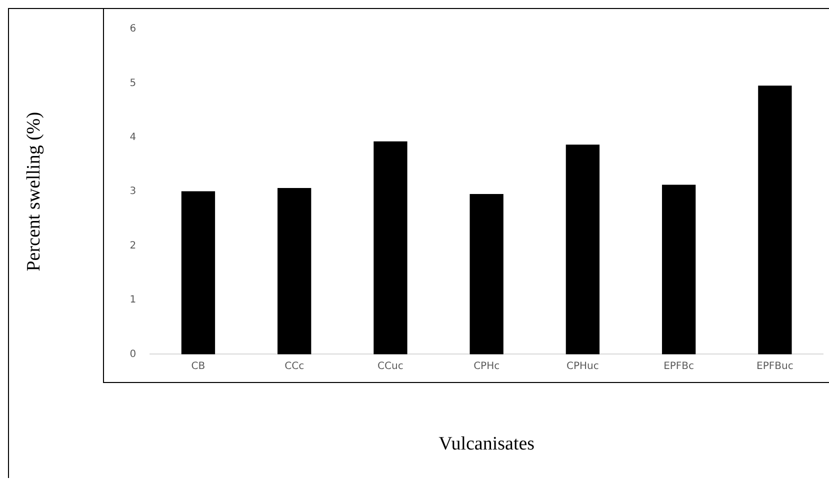 This screenshot has width=829, height=480. What do you see at coordinates (294, 366) in the screenshot?
I see `x-tick-label: CCc` at bounding box center [294, 366].